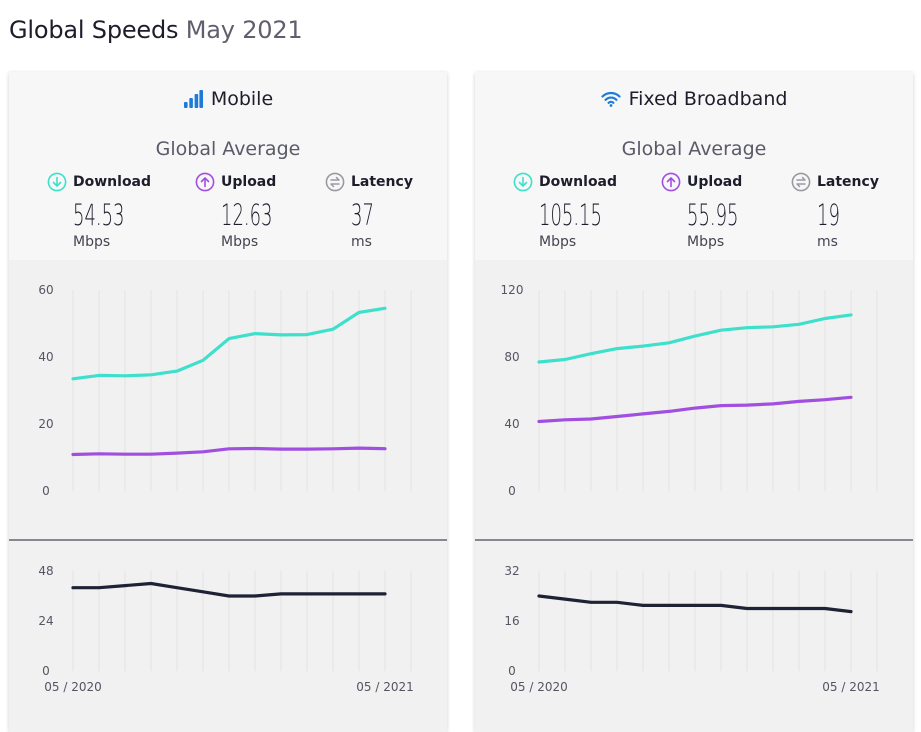  I want to click on fixed-latency-metric: Latency 19 ms, so click(835, 211).